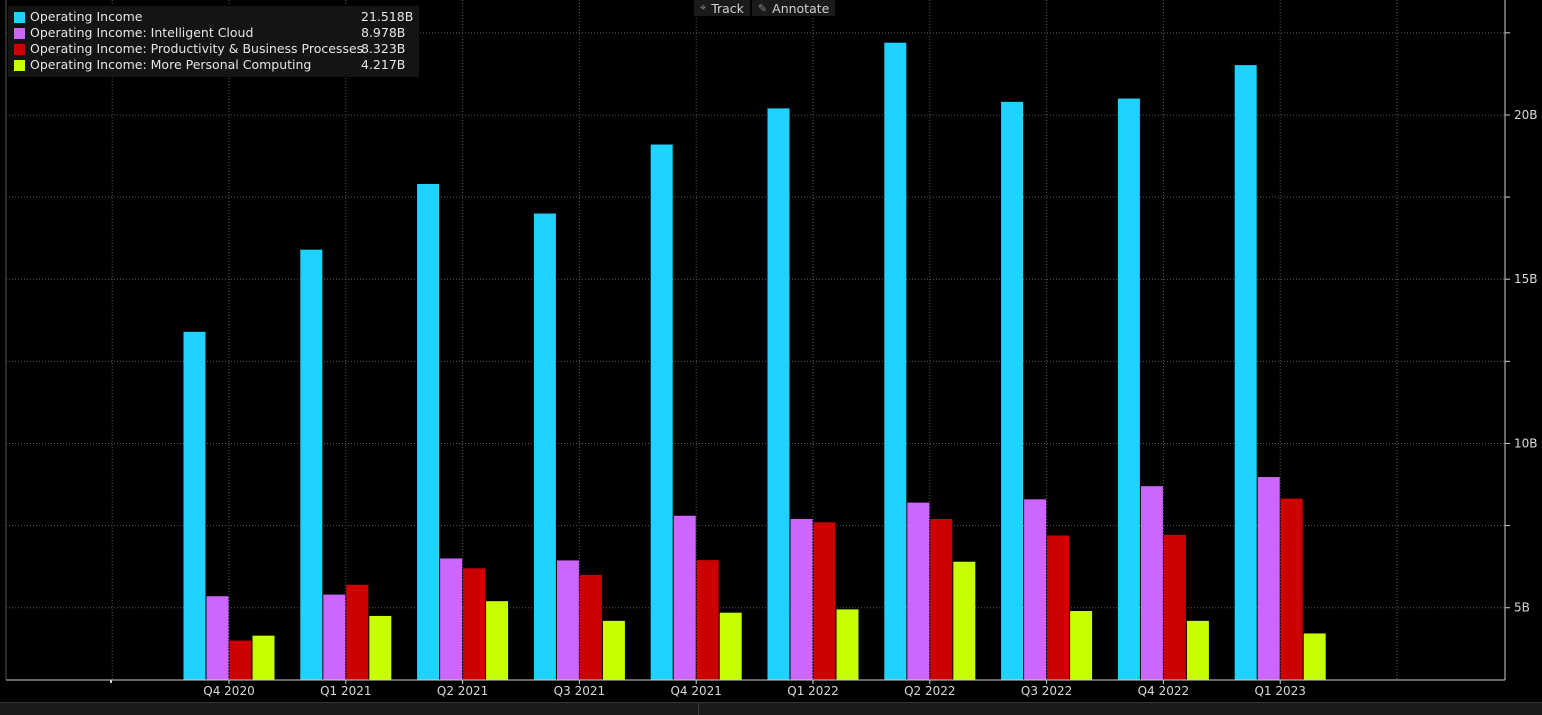  Describe the element at coordinates (383, 32) in the screenshot. I see `legend-value: 8.978B` at that location.